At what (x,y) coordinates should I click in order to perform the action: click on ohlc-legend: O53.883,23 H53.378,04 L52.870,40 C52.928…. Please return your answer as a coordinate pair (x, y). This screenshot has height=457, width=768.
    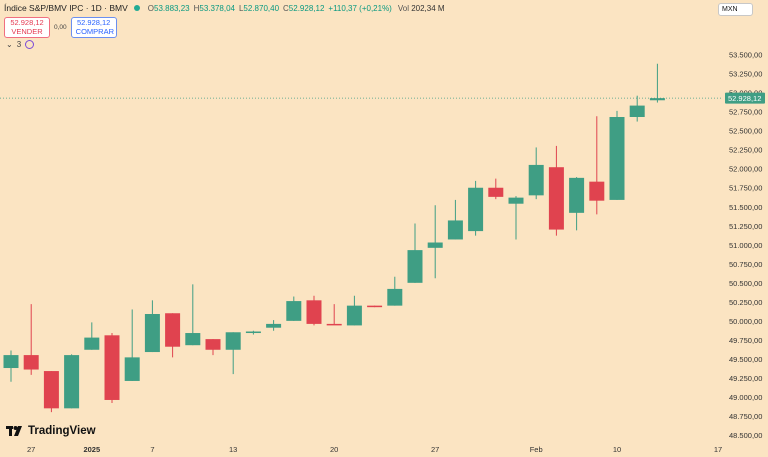
    Looking at the image, I should click on (270, 8).